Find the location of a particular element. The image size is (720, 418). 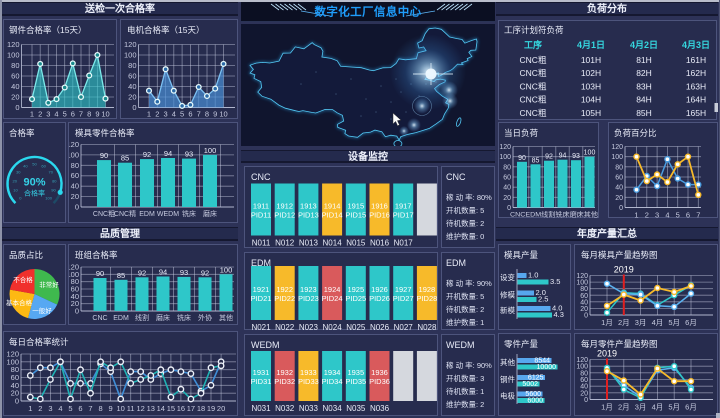

svg-text: 1926 is located at coordinates (379, 289).